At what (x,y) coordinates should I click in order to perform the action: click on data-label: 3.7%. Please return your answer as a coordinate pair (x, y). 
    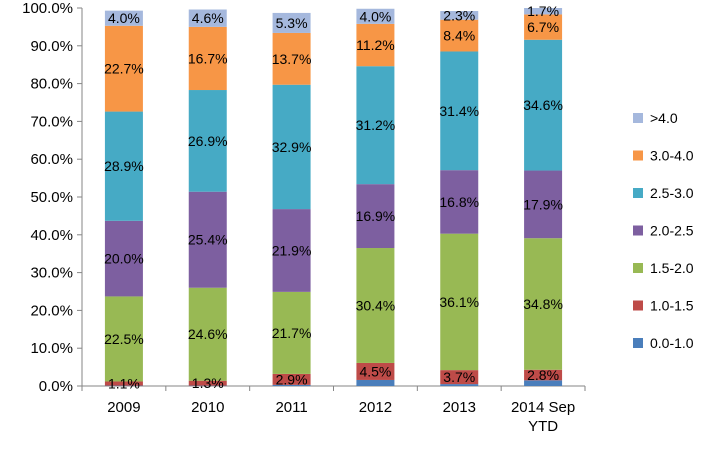
    Looking at the image, I should click on (459, 377).